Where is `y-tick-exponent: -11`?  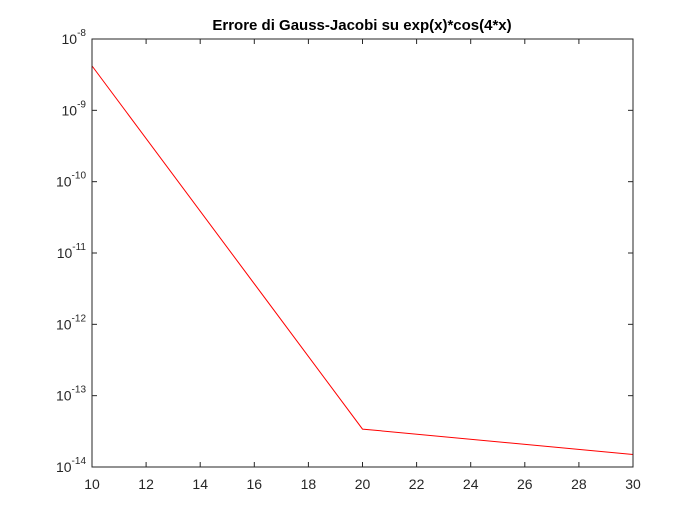 y-tick-exponent: -11 is located at coordinates (79, 247).